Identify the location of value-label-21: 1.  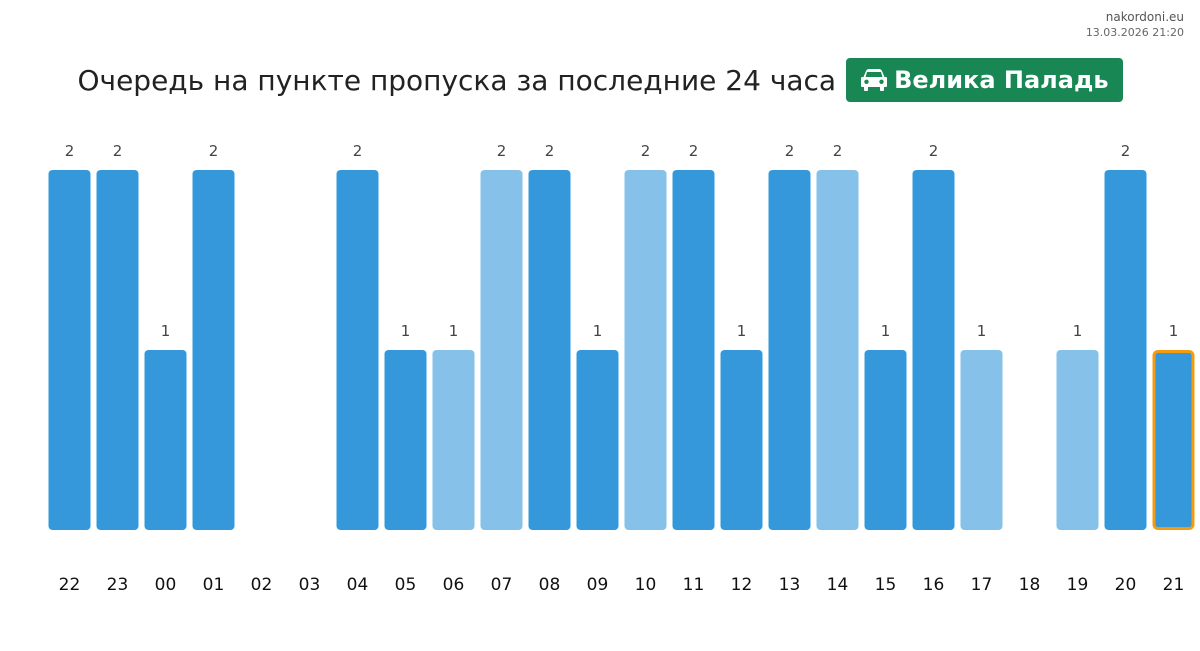
(1174, 331).